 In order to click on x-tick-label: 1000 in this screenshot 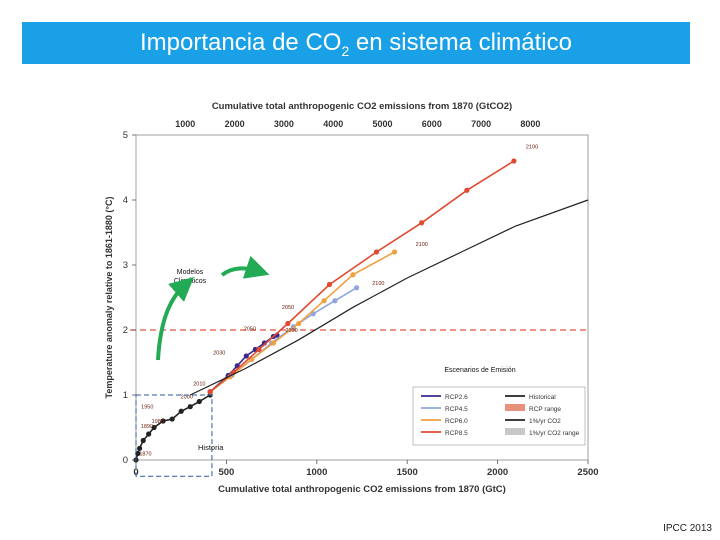, I will do `click(316, 472)`.